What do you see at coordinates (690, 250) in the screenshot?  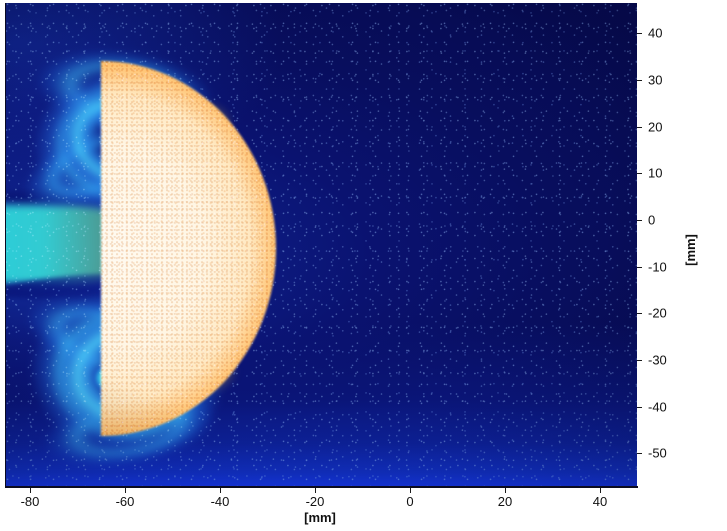 I see `y-axis-title: [mm]` at bounding box center [690, 250].